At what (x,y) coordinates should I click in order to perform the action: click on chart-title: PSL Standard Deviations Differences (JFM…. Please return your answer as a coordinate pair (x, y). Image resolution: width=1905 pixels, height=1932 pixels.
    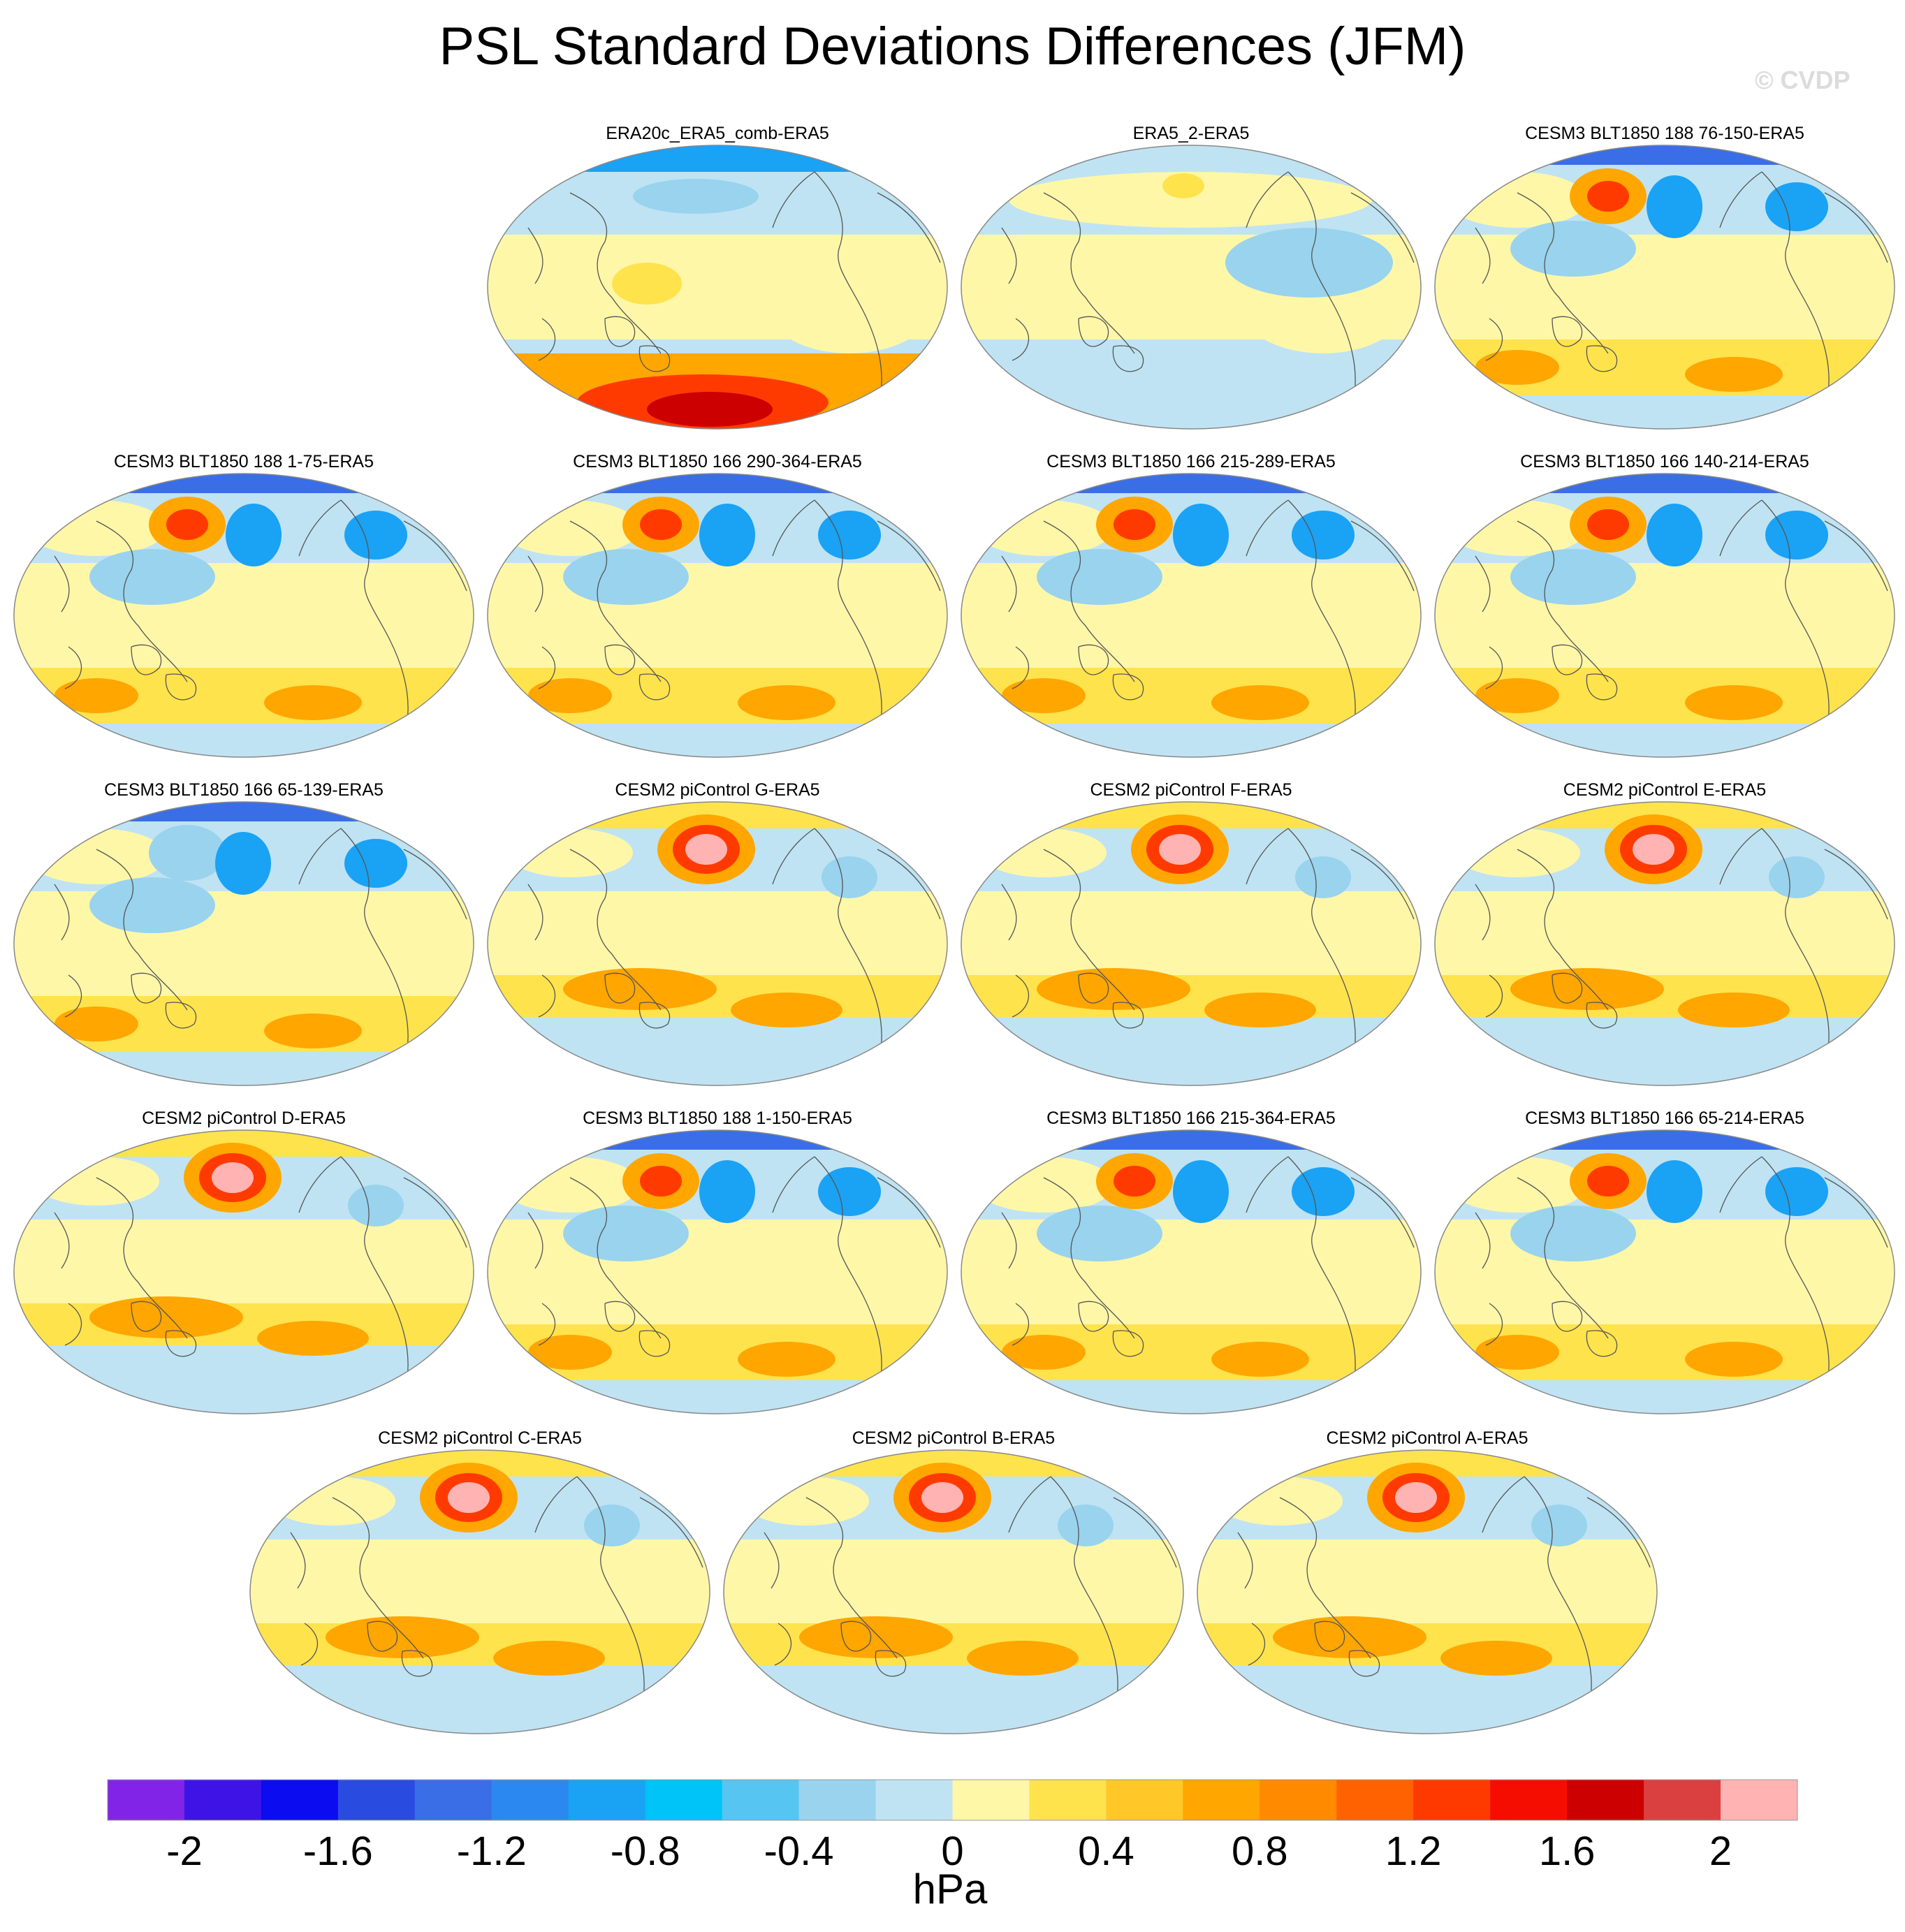
    Looking at the image, I should click on (953, 46).